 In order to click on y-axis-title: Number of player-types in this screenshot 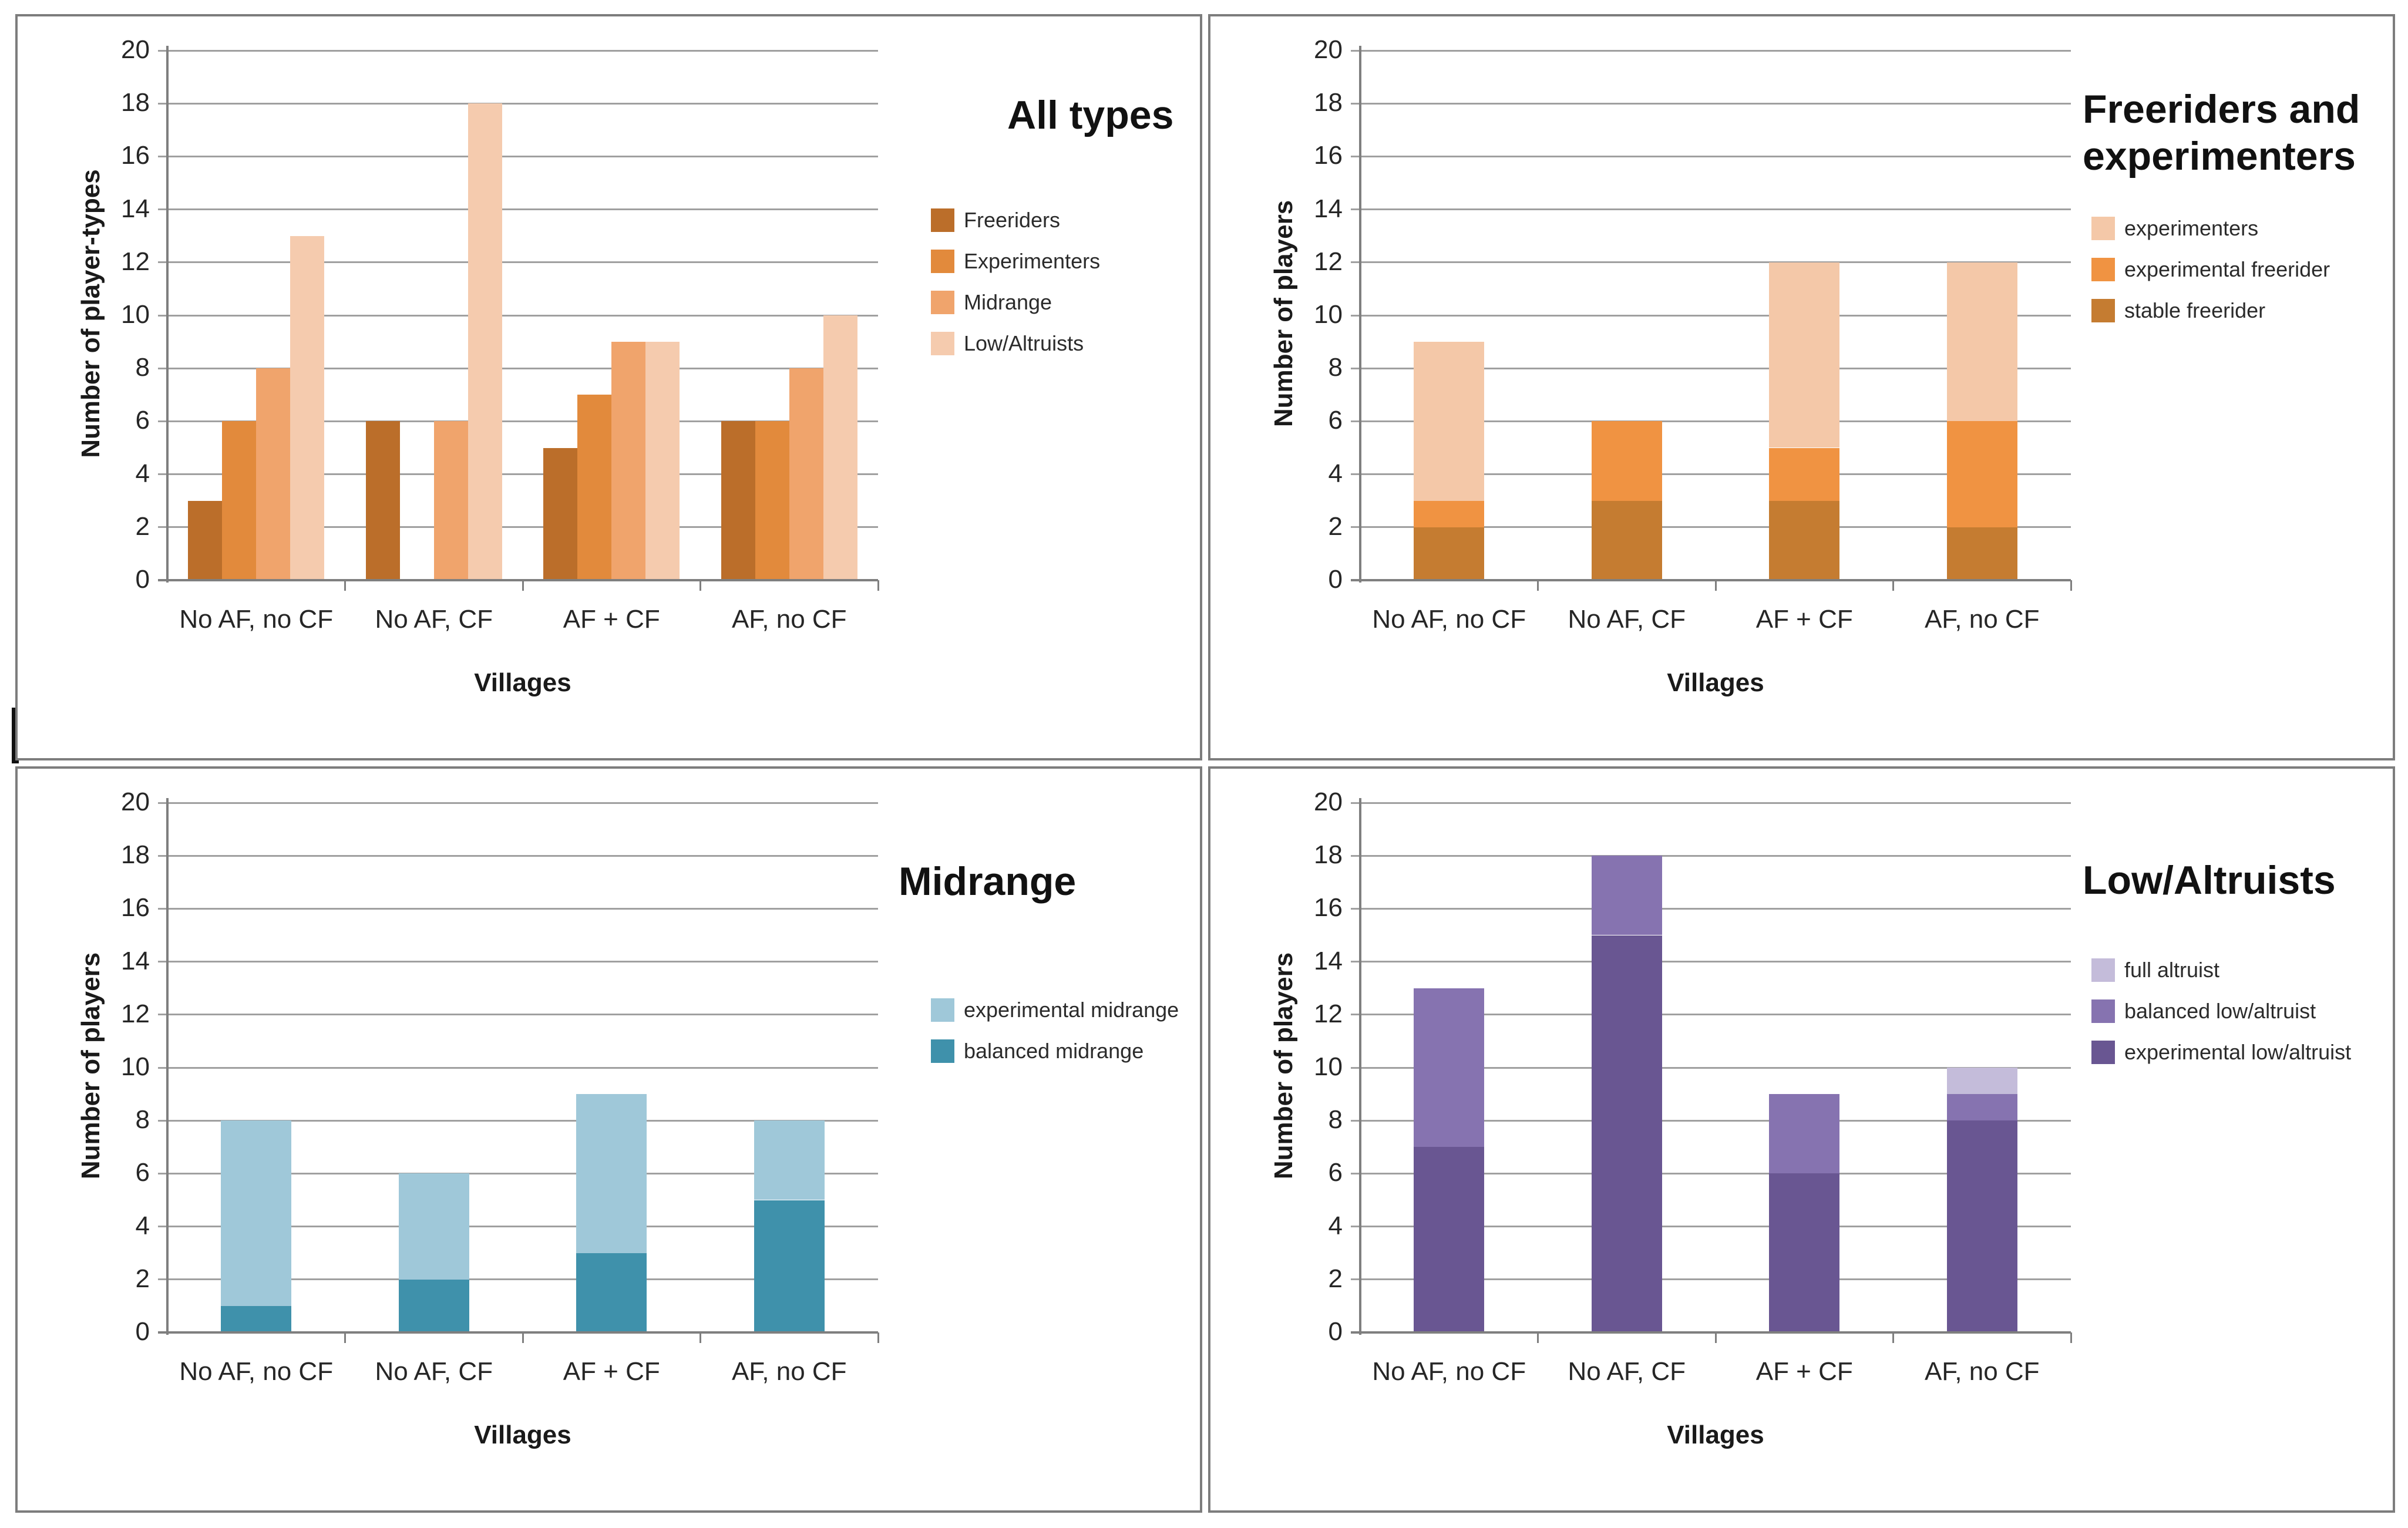, I will do `click(90, 313)`.